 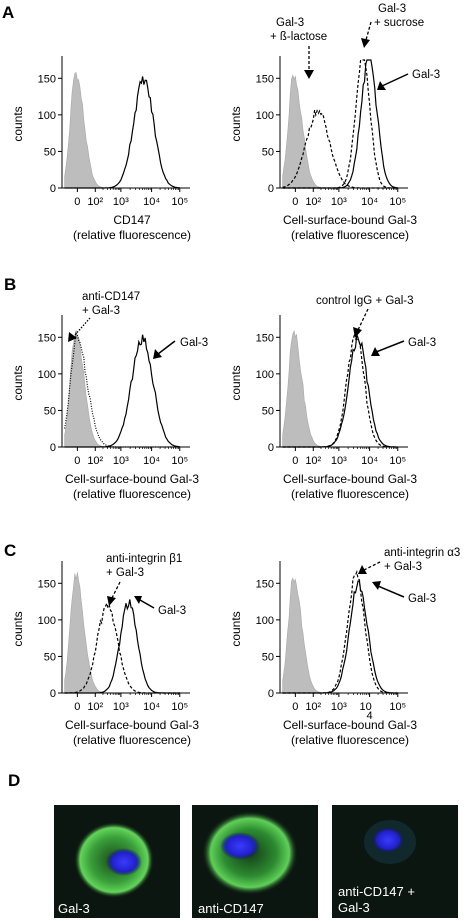 I want to click on panel-letter-a: A, so click(x=8, y=12).